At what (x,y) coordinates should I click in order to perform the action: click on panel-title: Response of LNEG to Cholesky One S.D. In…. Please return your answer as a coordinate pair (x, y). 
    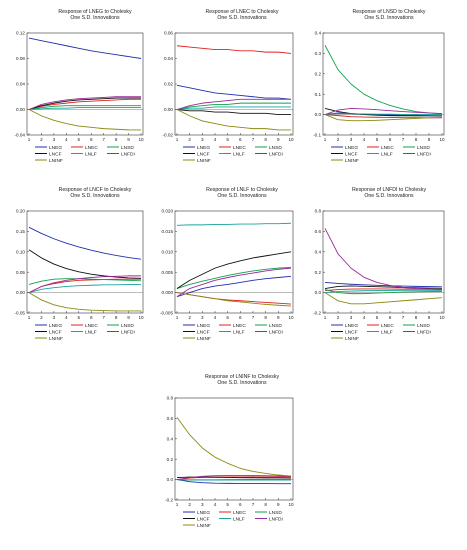
    Looking at the image, I should click on (95, 15).